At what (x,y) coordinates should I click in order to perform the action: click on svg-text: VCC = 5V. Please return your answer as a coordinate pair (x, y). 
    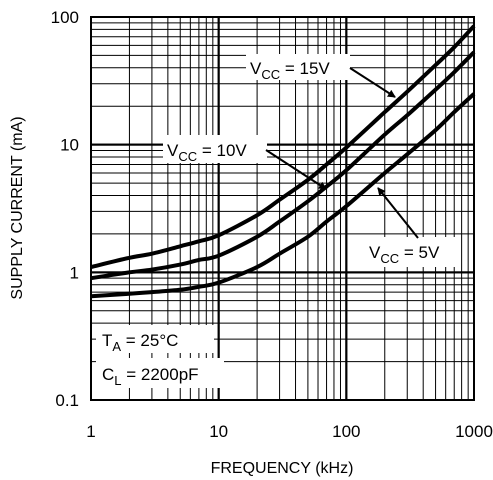
    Looking at the image, I should click on (404, 254).